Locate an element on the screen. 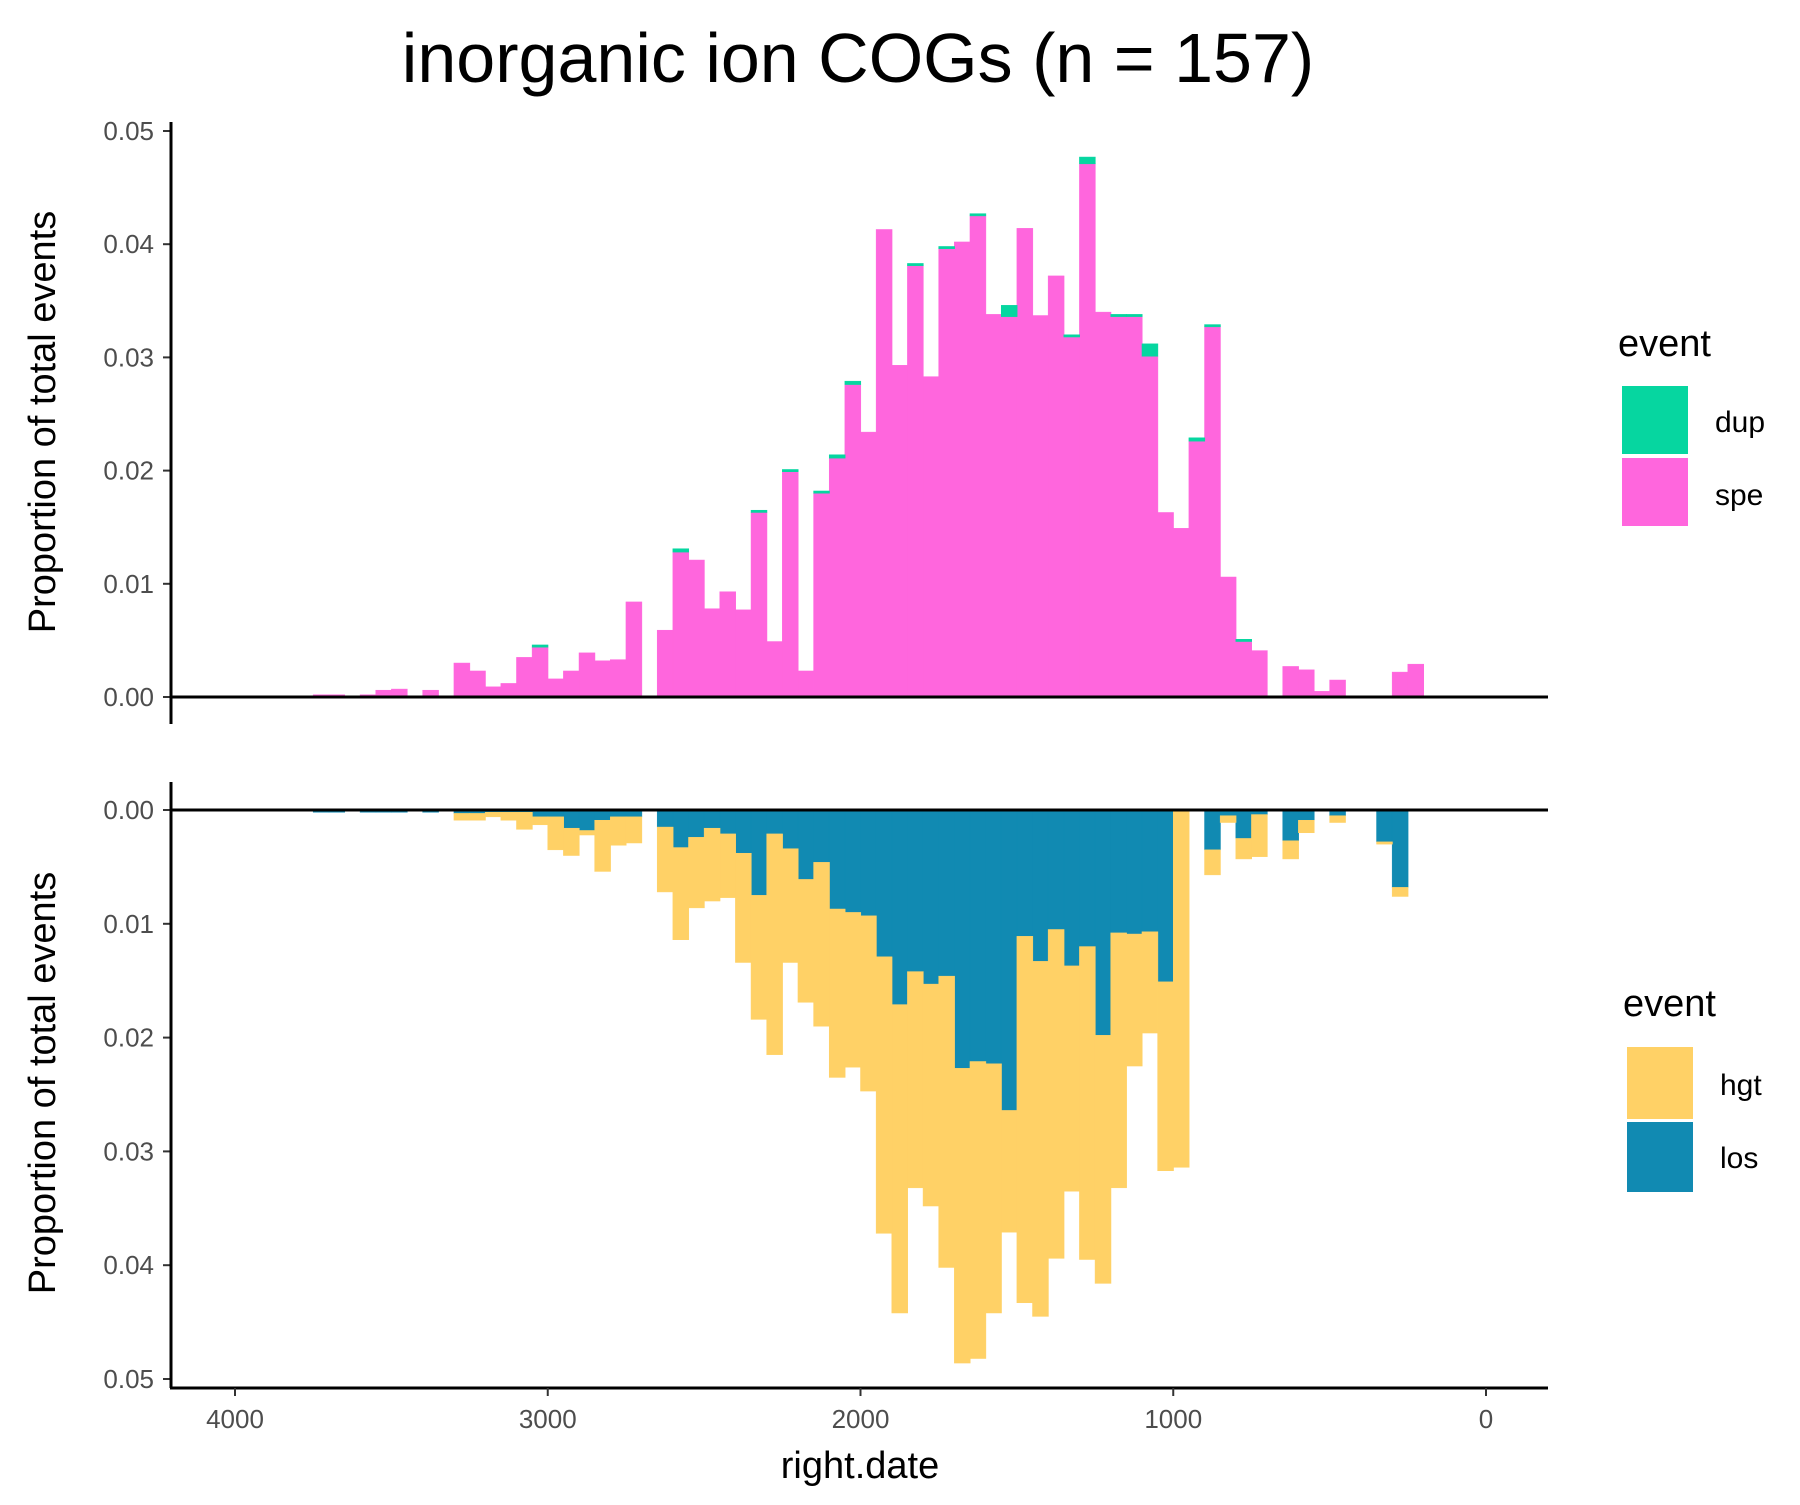  y-tick-label-bottom-2: 0.02 is located at coordinates (128, 1038).